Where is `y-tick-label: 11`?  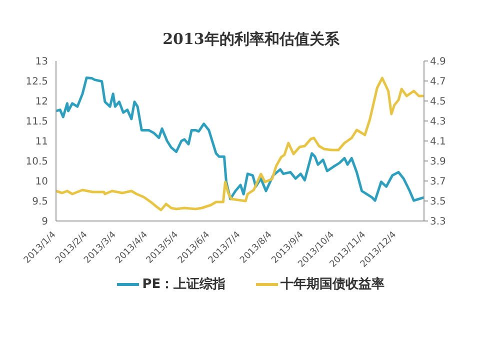
y-tick-label: 11 is located at coordinates (41, 142).